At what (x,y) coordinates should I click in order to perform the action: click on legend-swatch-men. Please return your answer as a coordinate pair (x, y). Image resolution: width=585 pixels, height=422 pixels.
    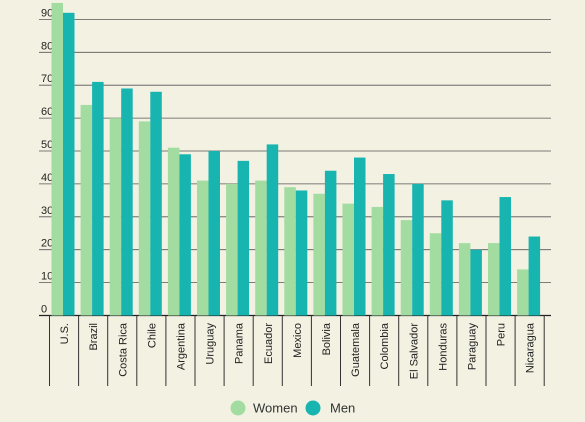
    Looking at the image, I should click on (313, 408).